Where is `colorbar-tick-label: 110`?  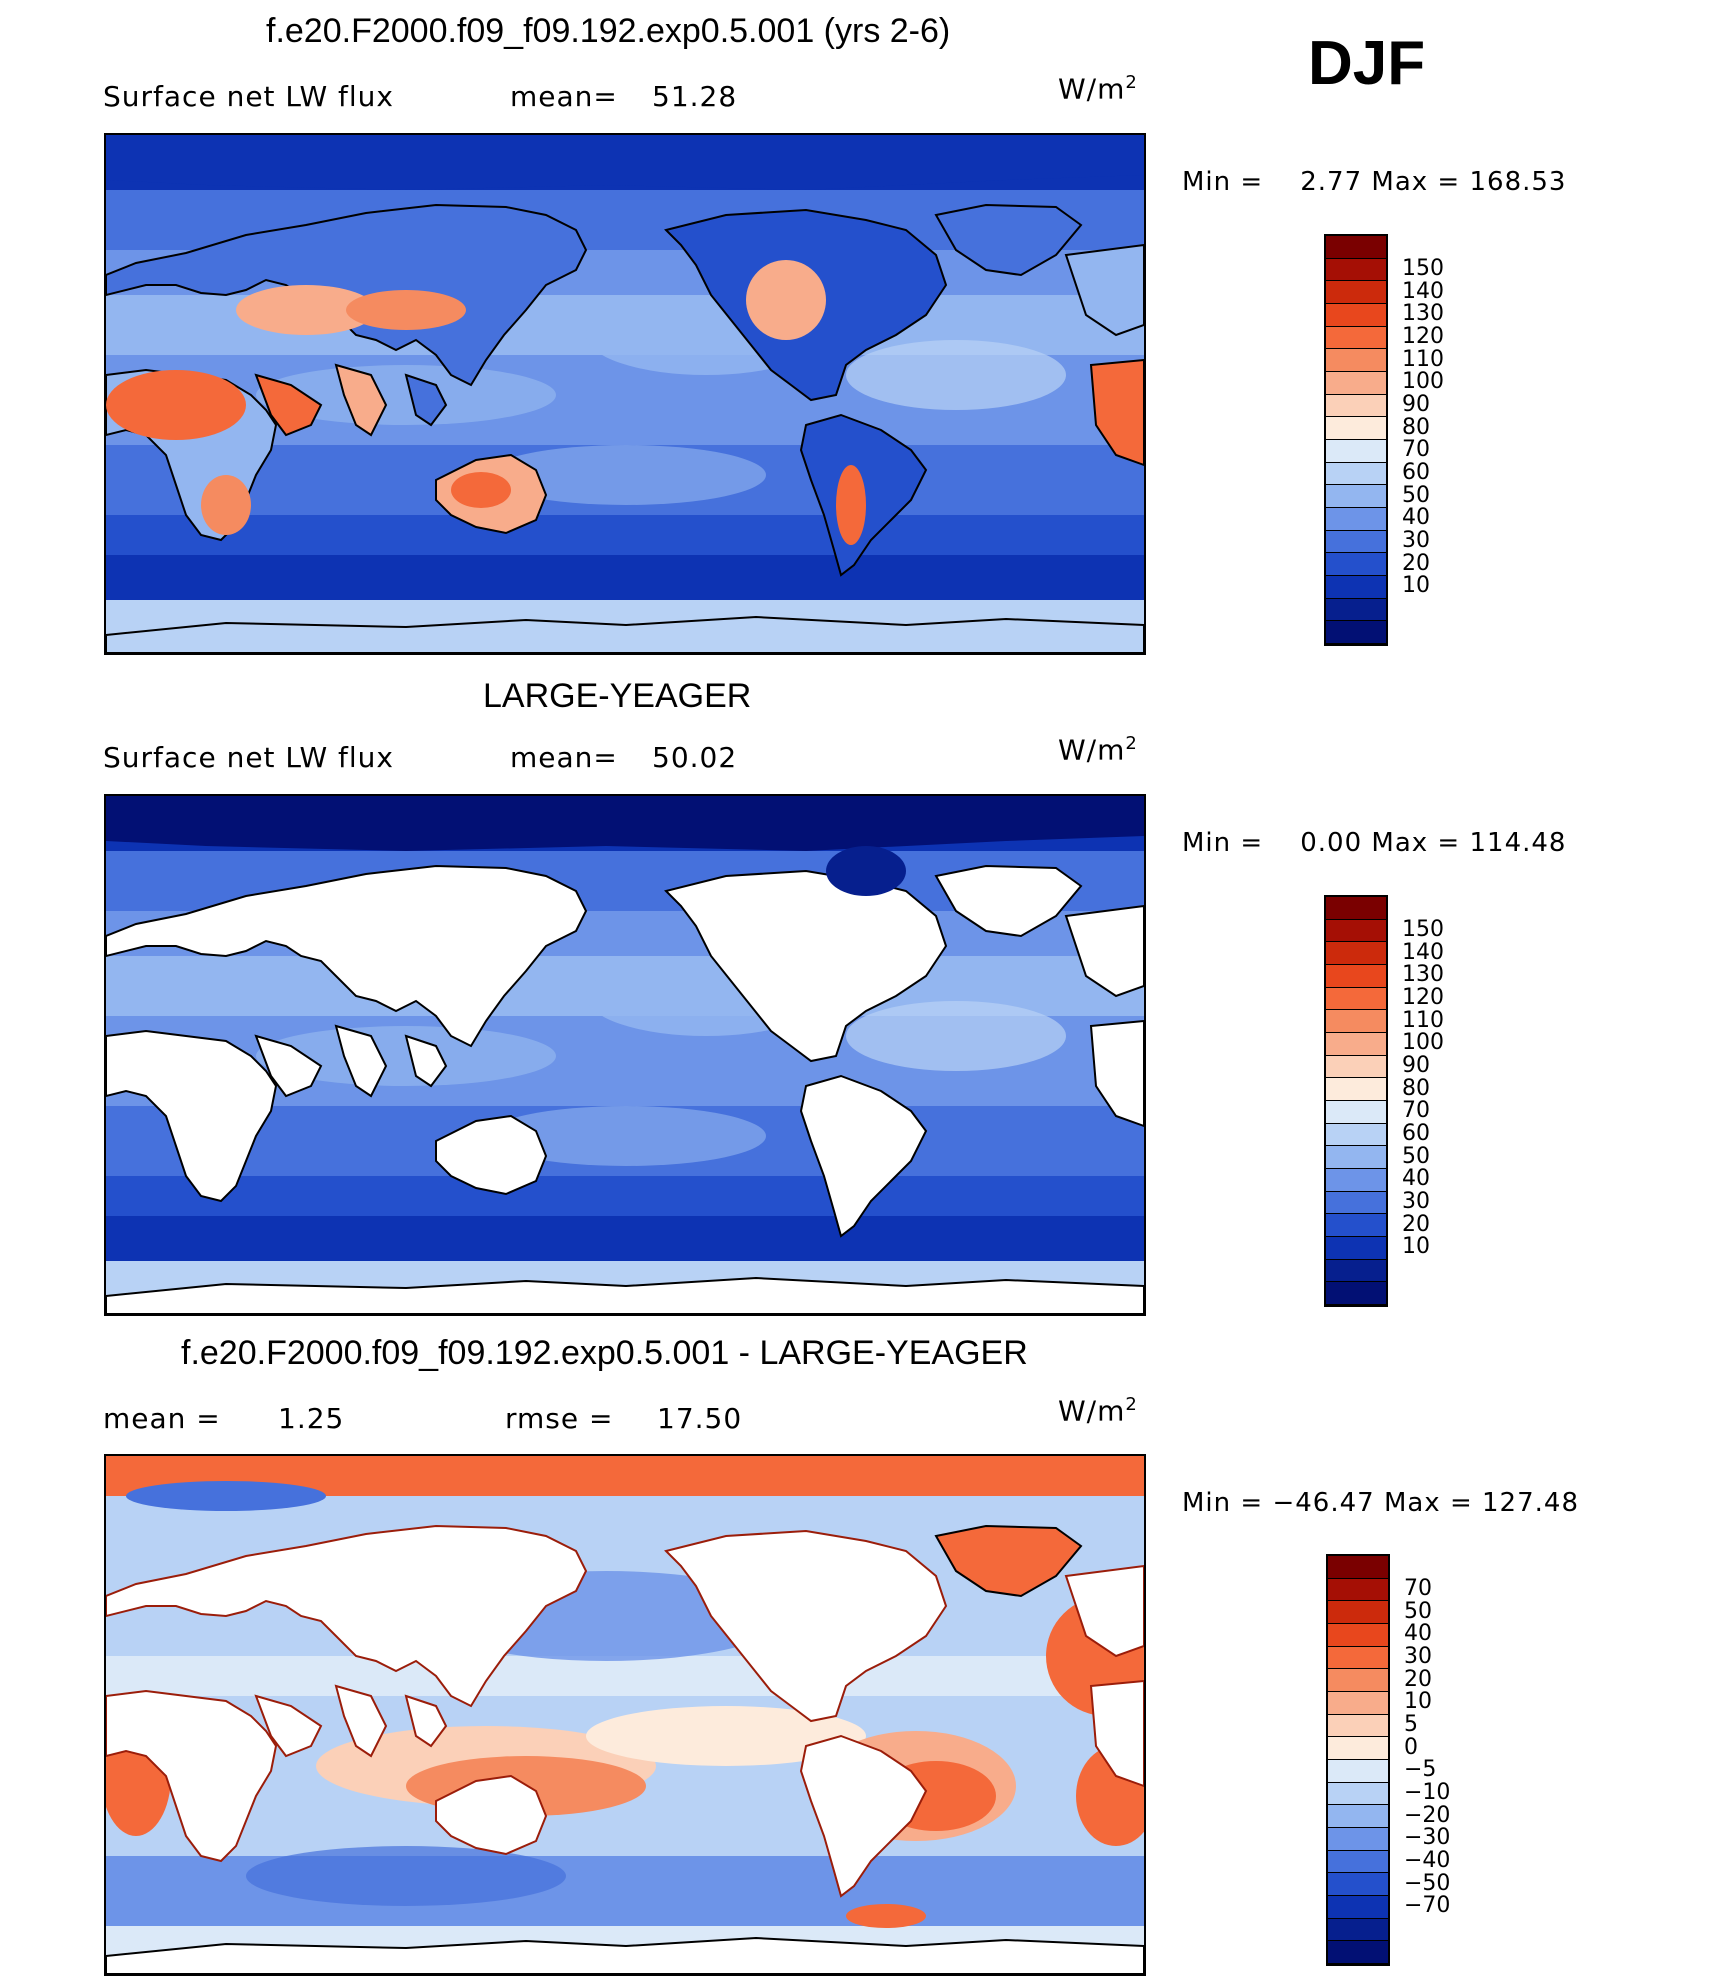
colorbar-tick-label: 110 is located at coordinates (1423, 359).